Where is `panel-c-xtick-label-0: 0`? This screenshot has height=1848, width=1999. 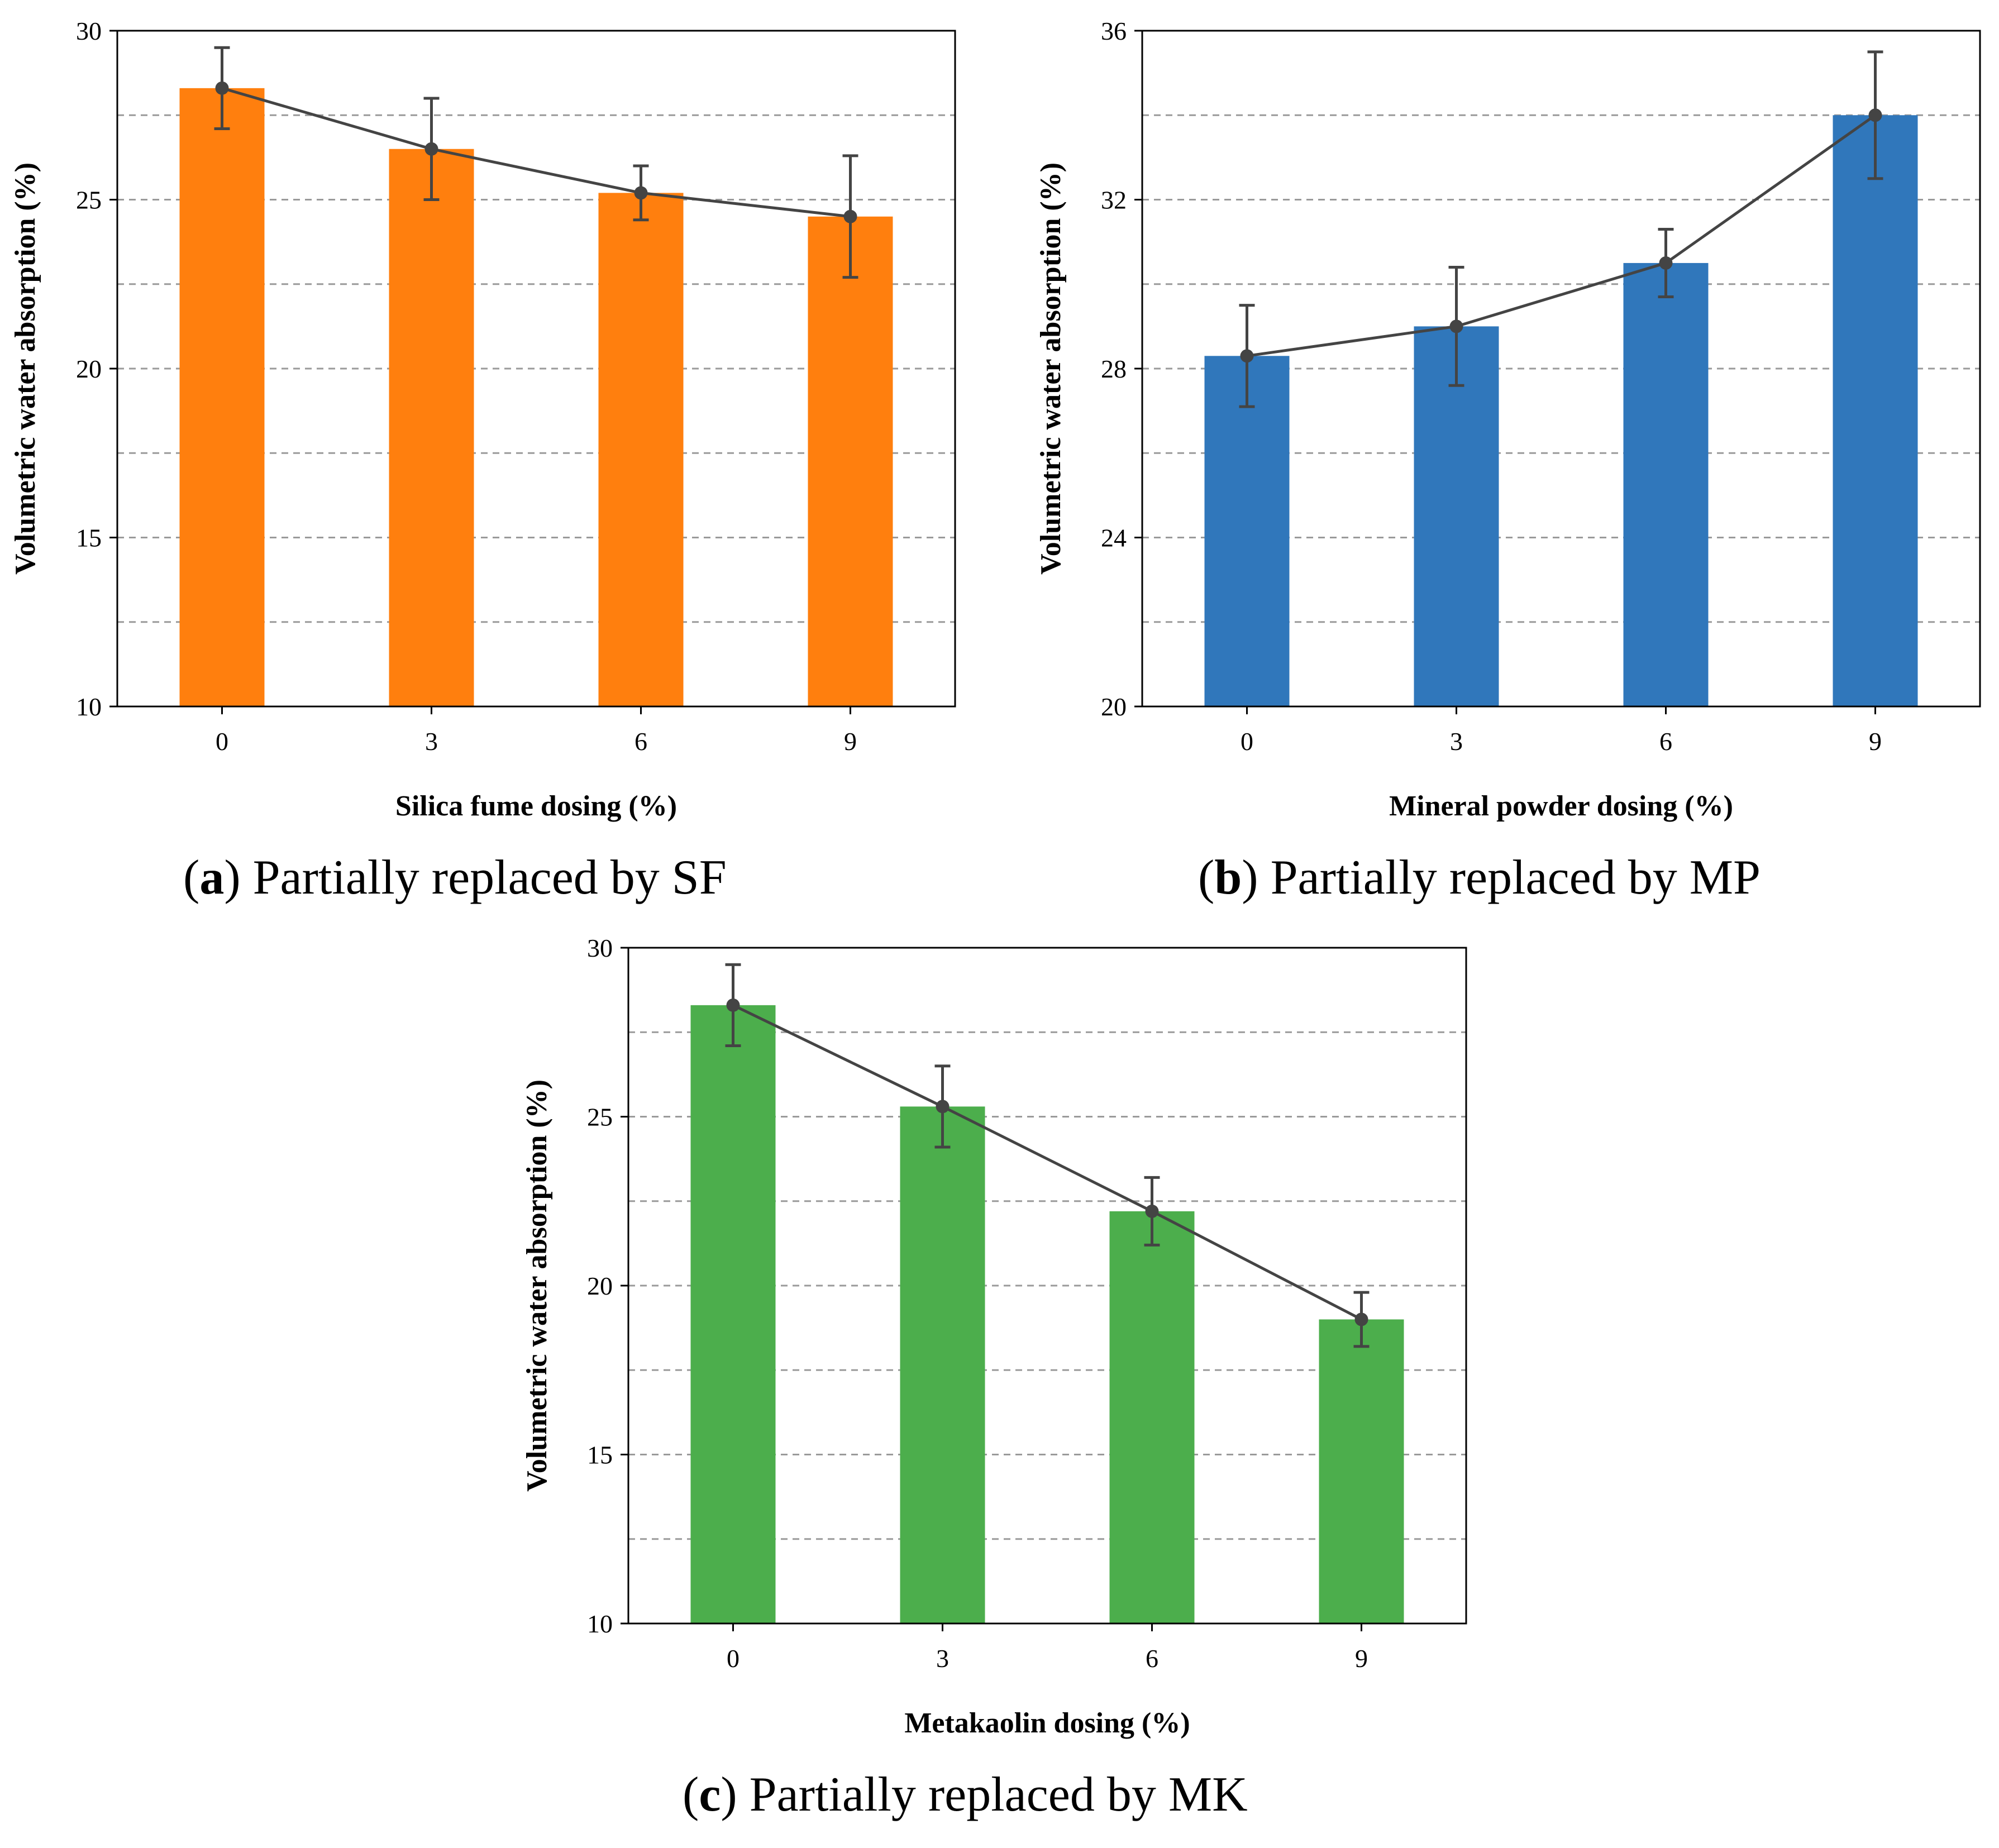 panel-c-xtick-label-0: 0 is located at coordinates (733, 1658).